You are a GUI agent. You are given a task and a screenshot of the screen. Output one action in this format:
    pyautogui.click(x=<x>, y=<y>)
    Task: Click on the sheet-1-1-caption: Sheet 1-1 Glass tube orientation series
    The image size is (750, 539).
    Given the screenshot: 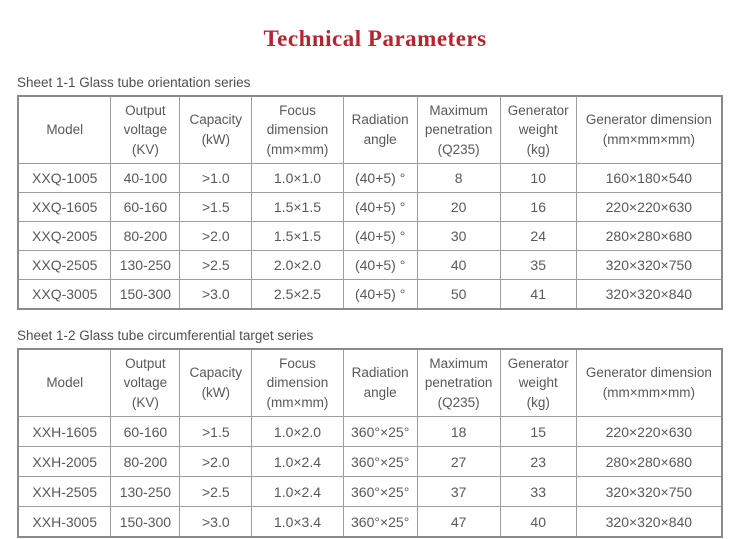 What is the action you would take?
    pyautogui.click(x=134, y=82)
    